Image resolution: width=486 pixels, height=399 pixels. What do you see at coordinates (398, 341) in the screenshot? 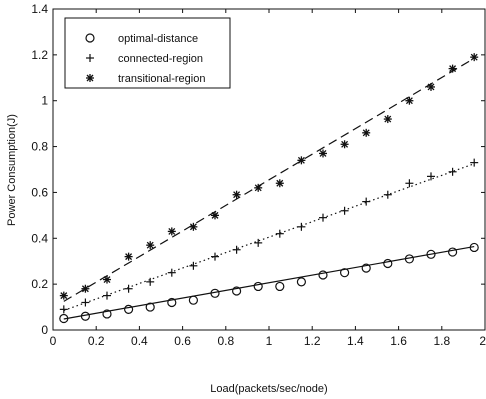
I see `x-tick-label: 1.6` at bounding box center [398, 341].